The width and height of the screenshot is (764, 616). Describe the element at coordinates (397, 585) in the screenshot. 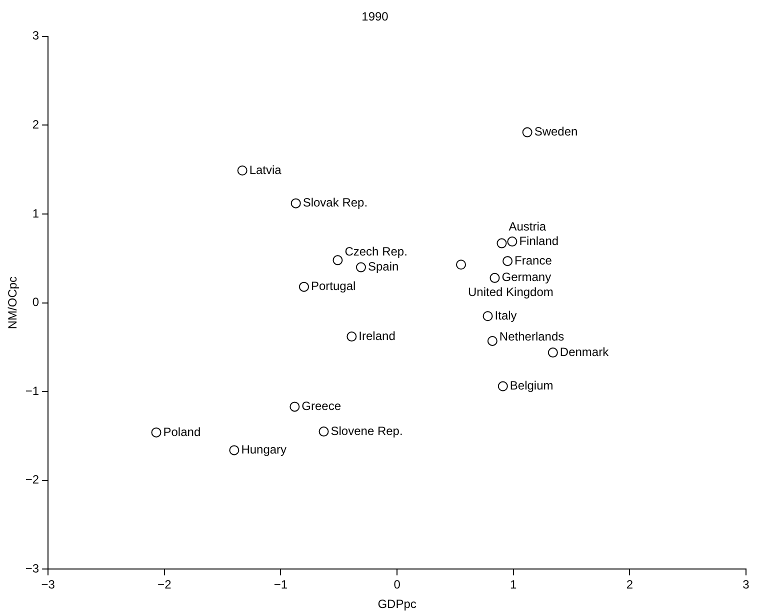

I see `x-tick-label: 0` at that location.